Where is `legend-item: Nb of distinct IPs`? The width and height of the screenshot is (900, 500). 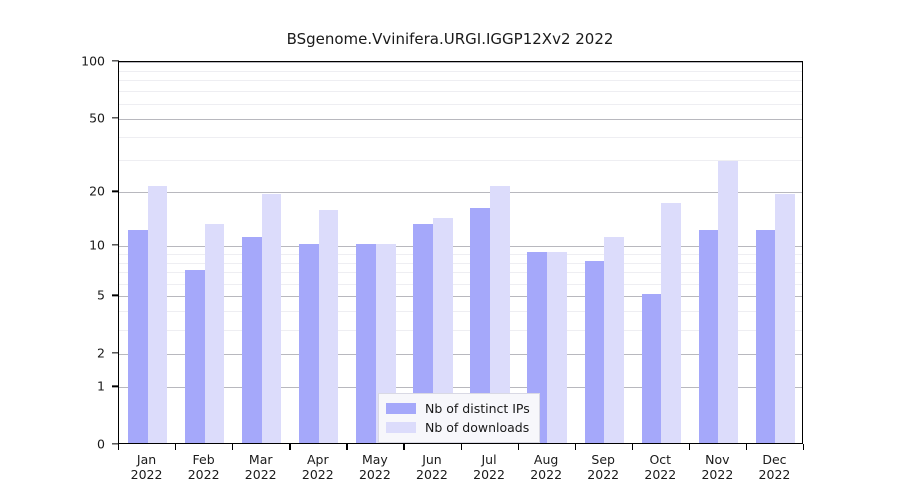 legend-item: Nb of distinct IPs is located at coordinates (458, 408).